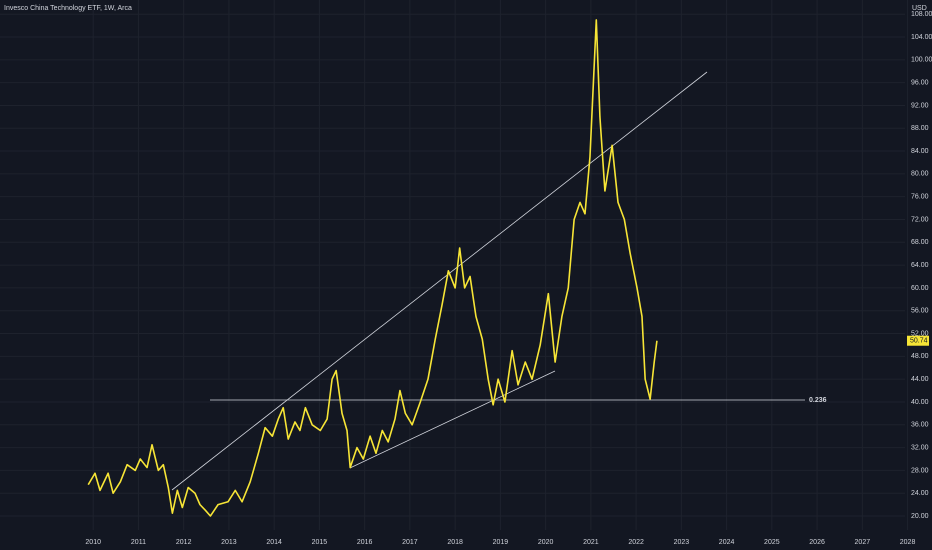  I want to click on y-tick-label: 24.00, so click(920, 493).